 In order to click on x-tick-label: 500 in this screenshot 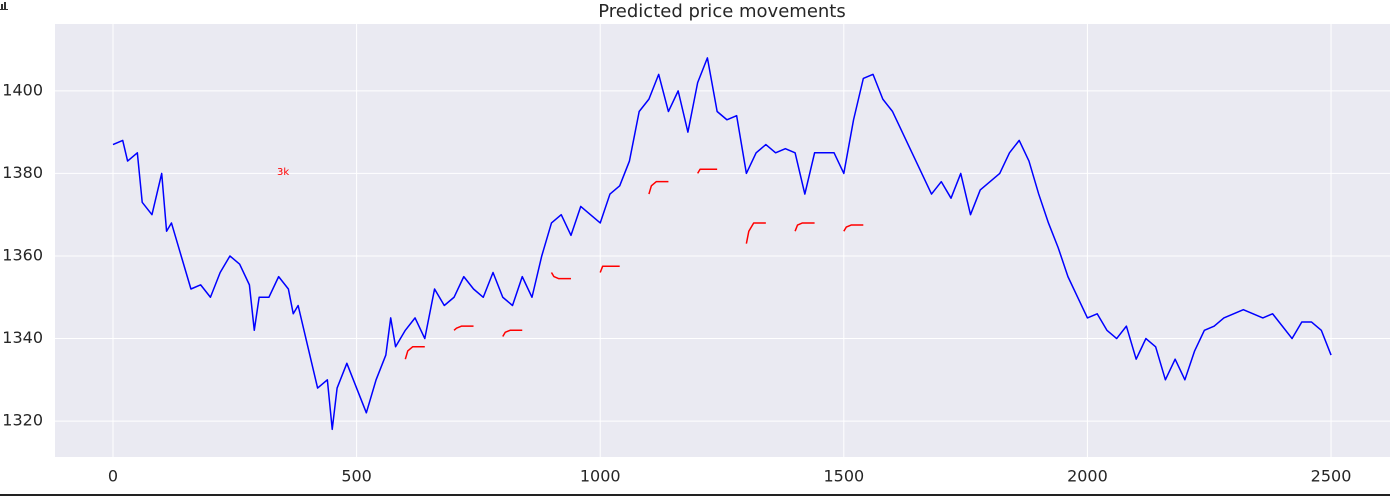, I will do `click(356, 476)`.